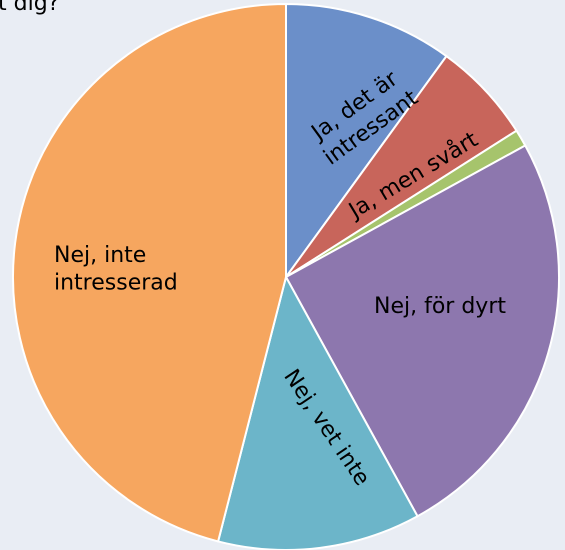 This screenshot has width=565, height=550. Describe the element at coordinates (440, 306) in the screenshot. I see `slice-label: Nej, för dyrt` at that location.